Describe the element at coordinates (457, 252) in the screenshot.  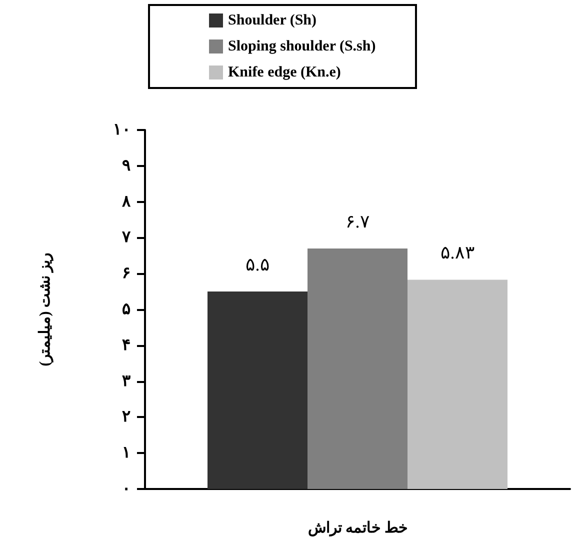
I see `data-label: ۵.۸۳` at that location.